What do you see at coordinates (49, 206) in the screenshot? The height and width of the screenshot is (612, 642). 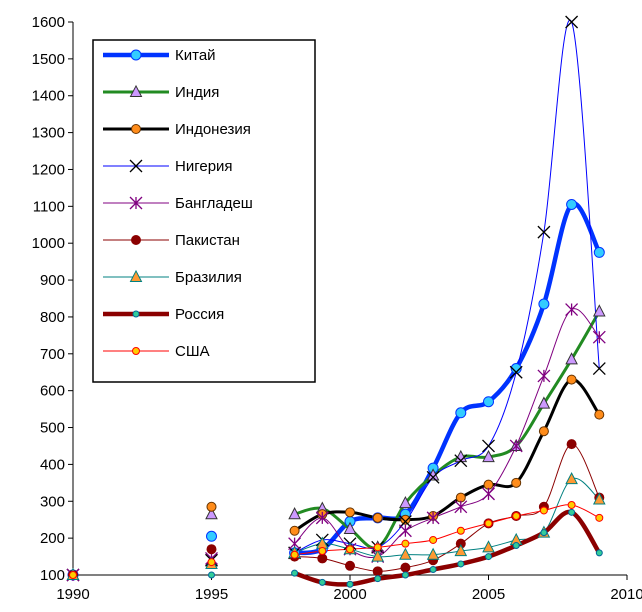 I see `y-tick-label: 1100` at bounding box center [49, 206].